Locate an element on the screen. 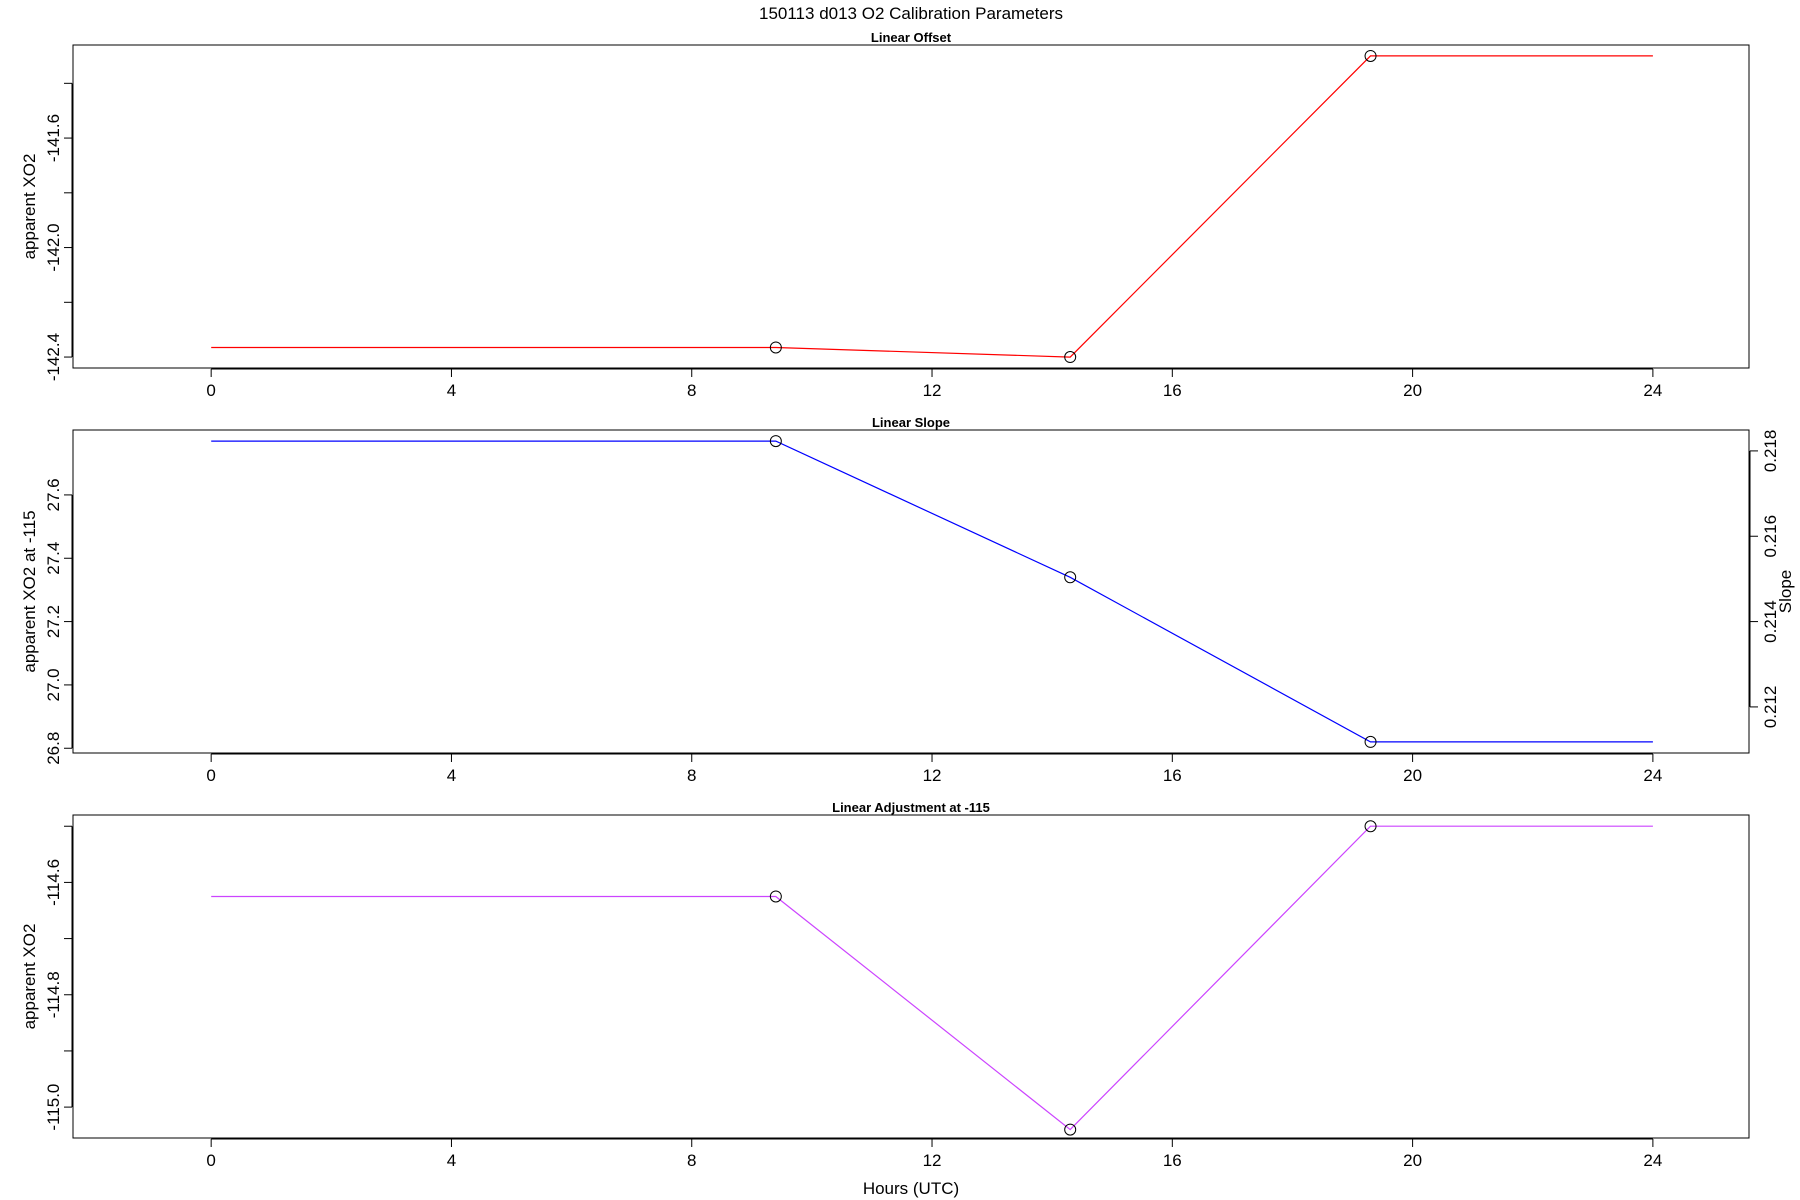 Image resolution: width=1800 pixels, height=1200 pixels. panel-title: Linear Offset is located at coordinates (911, 37).